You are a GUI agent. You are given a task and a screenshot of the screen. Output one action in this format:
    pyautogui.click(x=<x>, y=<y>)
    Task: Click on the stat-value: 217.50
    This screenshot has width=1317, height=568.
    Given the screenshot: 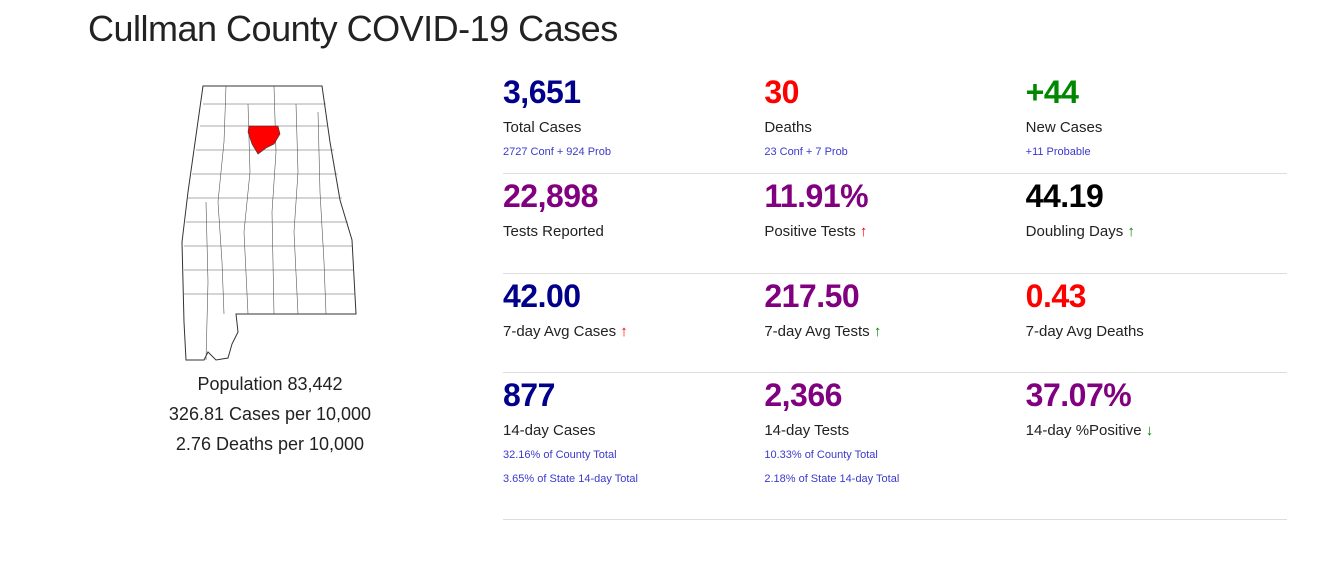 What is the action you would take?
    pyautogui.click(x=812, y=296)
    